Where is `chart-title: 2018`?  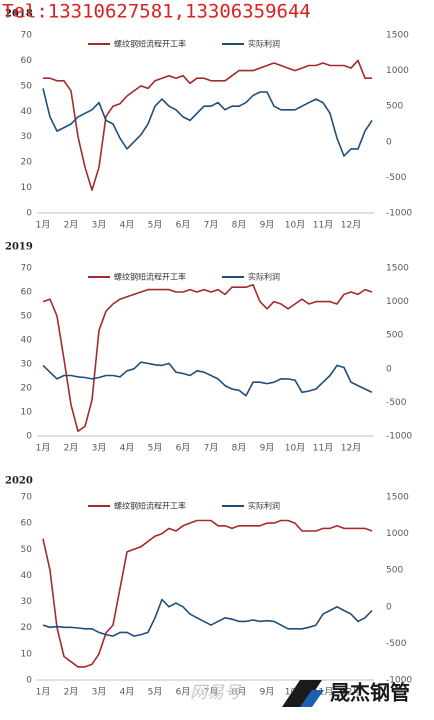 chart-title: 2018 is located at coordinates (19, 14).